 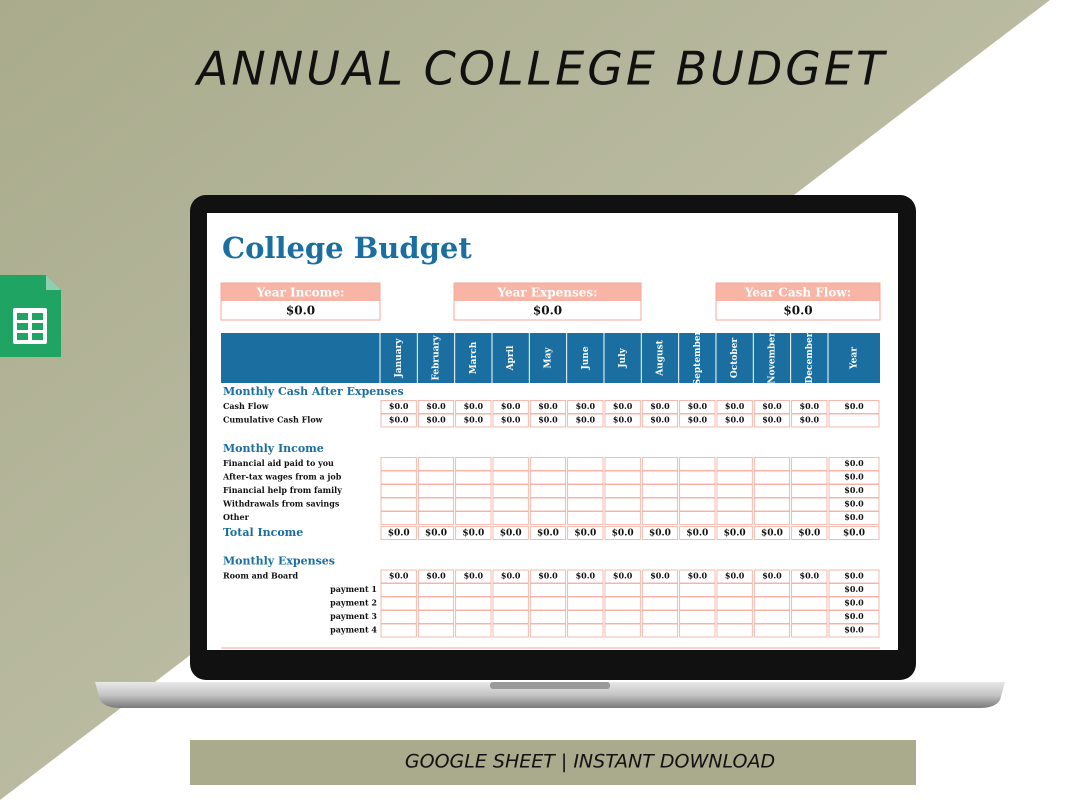 I want to click on section-title: Monthly Income, so click(x=273, y=448).